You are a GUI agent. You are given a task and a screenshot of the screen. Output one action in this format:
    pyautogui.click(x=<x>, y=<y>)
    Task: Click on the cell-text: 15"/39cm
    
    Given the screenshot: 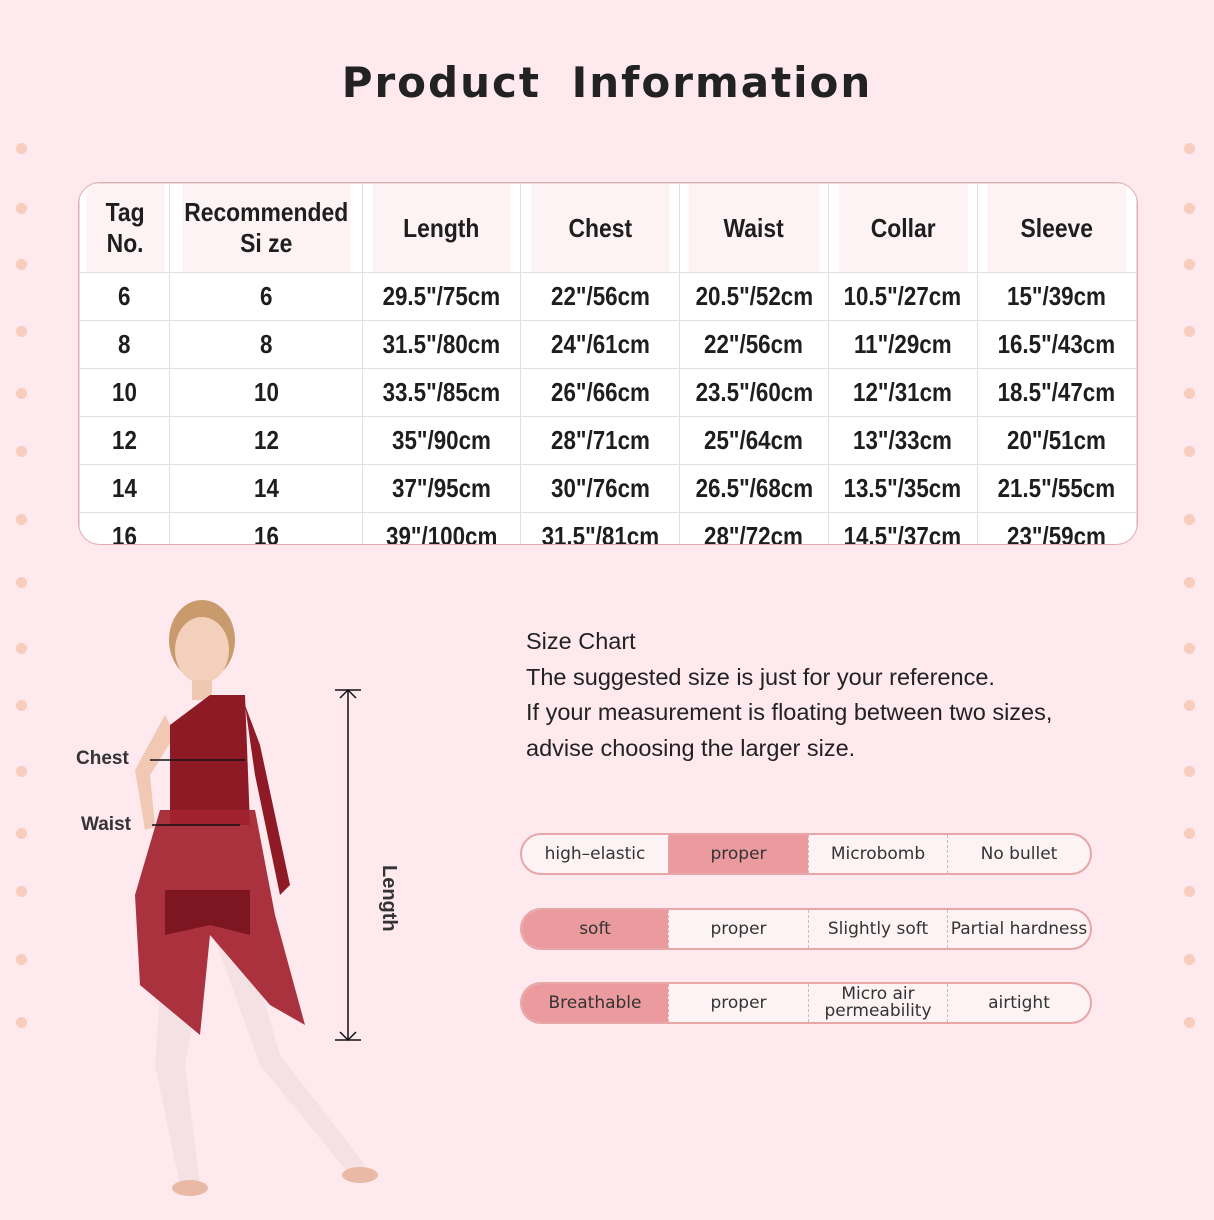 What is the action you would take?
    pyautogui.click(x=1057, y=296)
    